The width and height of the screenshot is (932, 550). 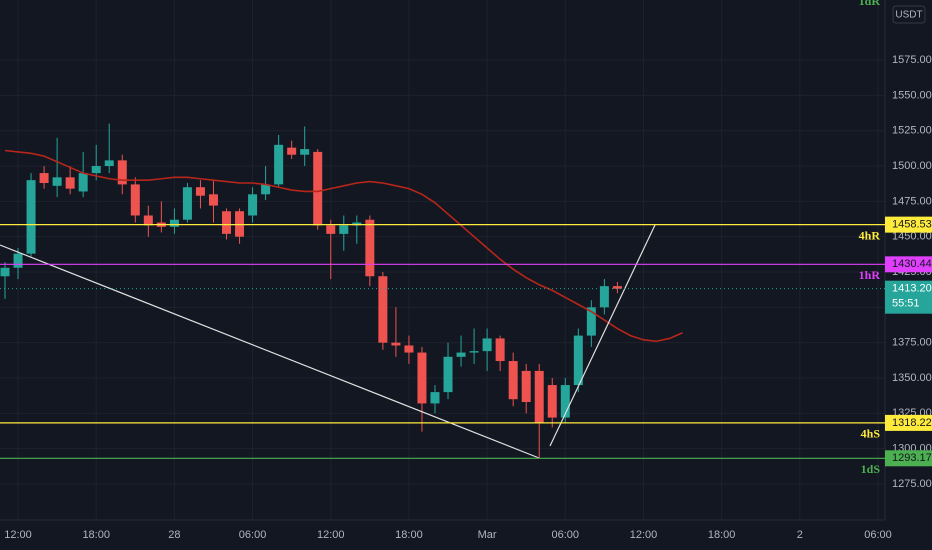 I want to click on y-tick-label: 1350.00, so click(x=912, y=378).